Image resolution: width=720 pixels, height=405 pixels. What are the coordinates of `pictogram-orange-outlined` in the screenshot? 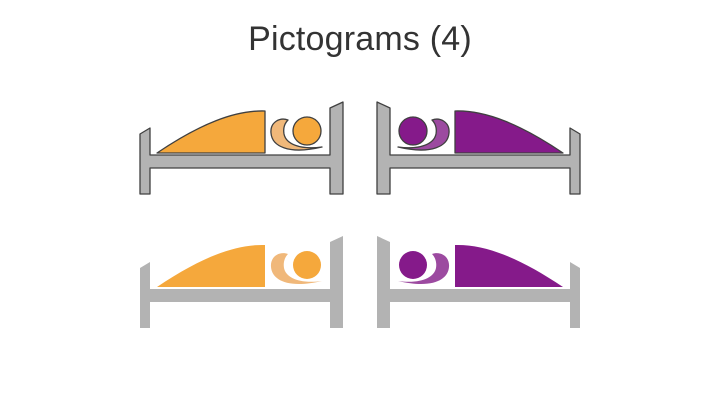 It's located at (240, 150).